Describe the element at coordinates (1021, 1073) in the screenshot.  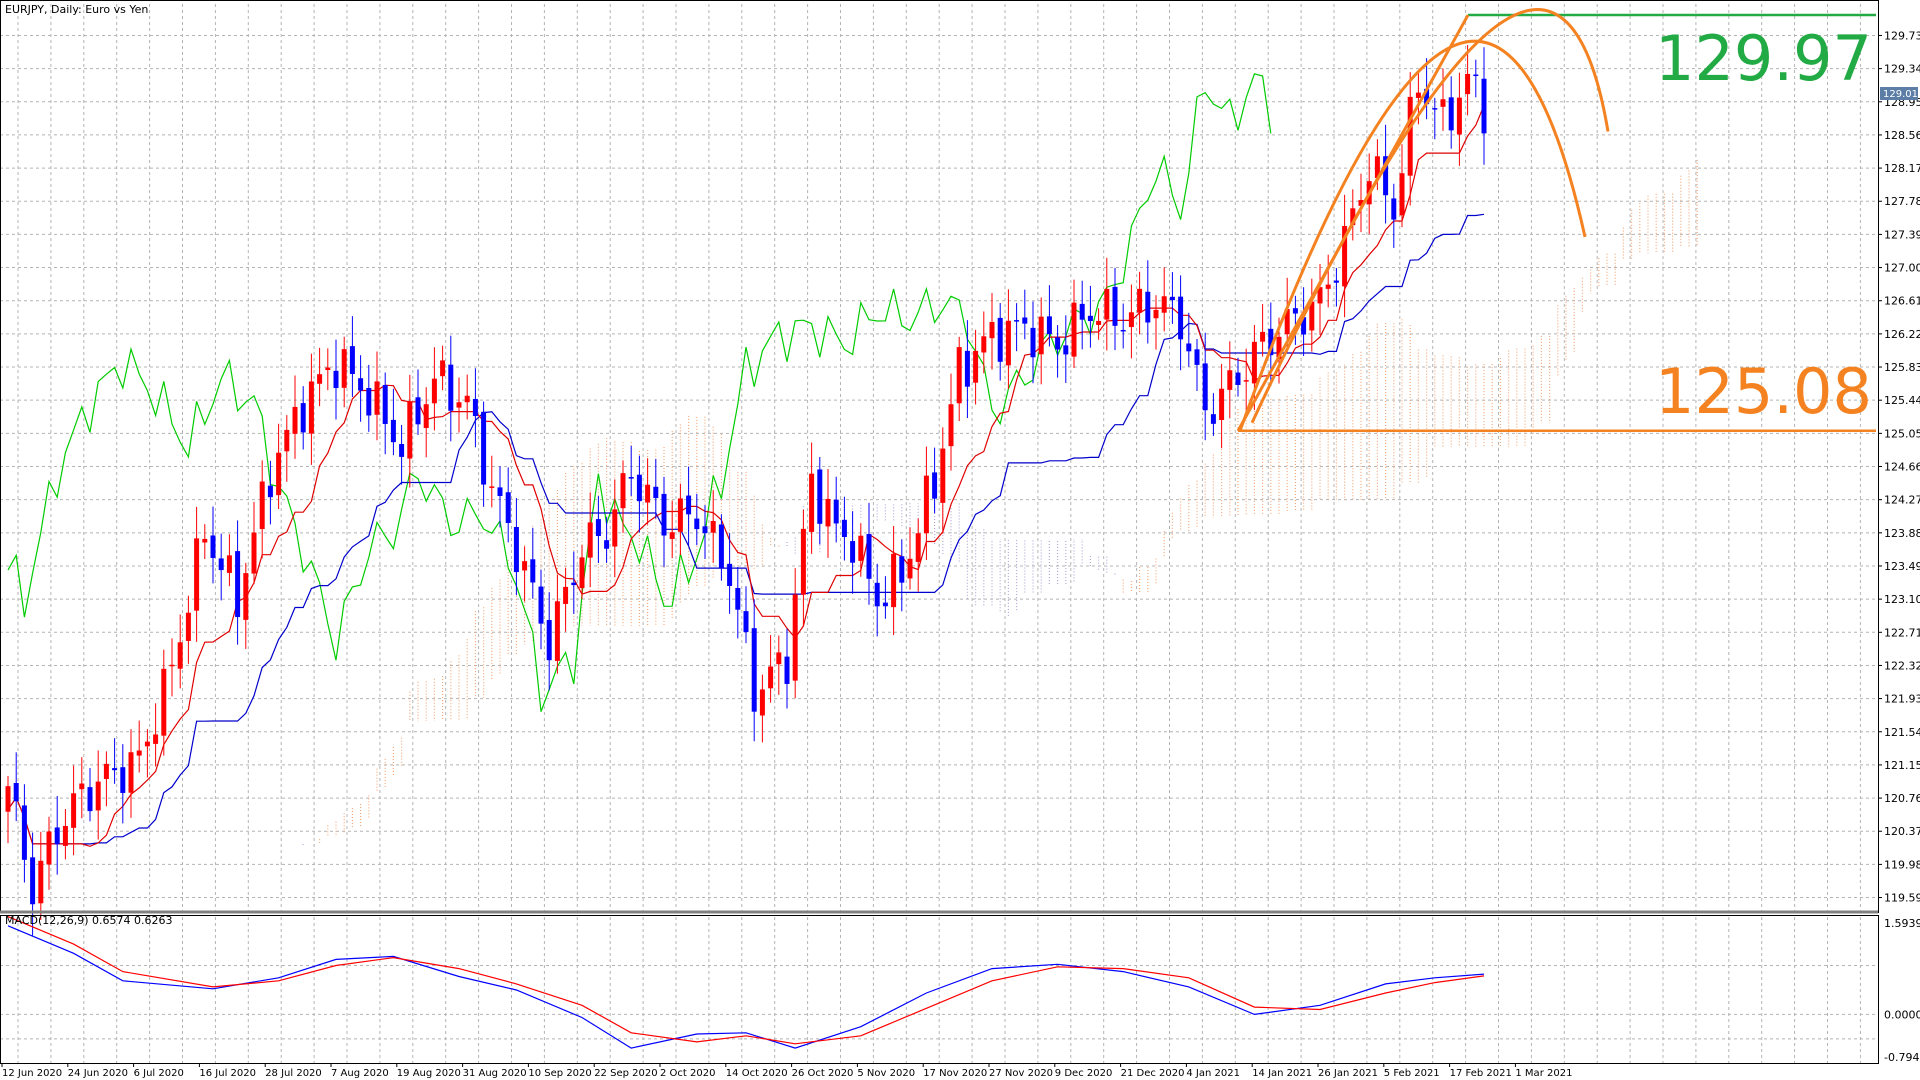
I see `time-tick-label: 27 Nov 2020` at that location.